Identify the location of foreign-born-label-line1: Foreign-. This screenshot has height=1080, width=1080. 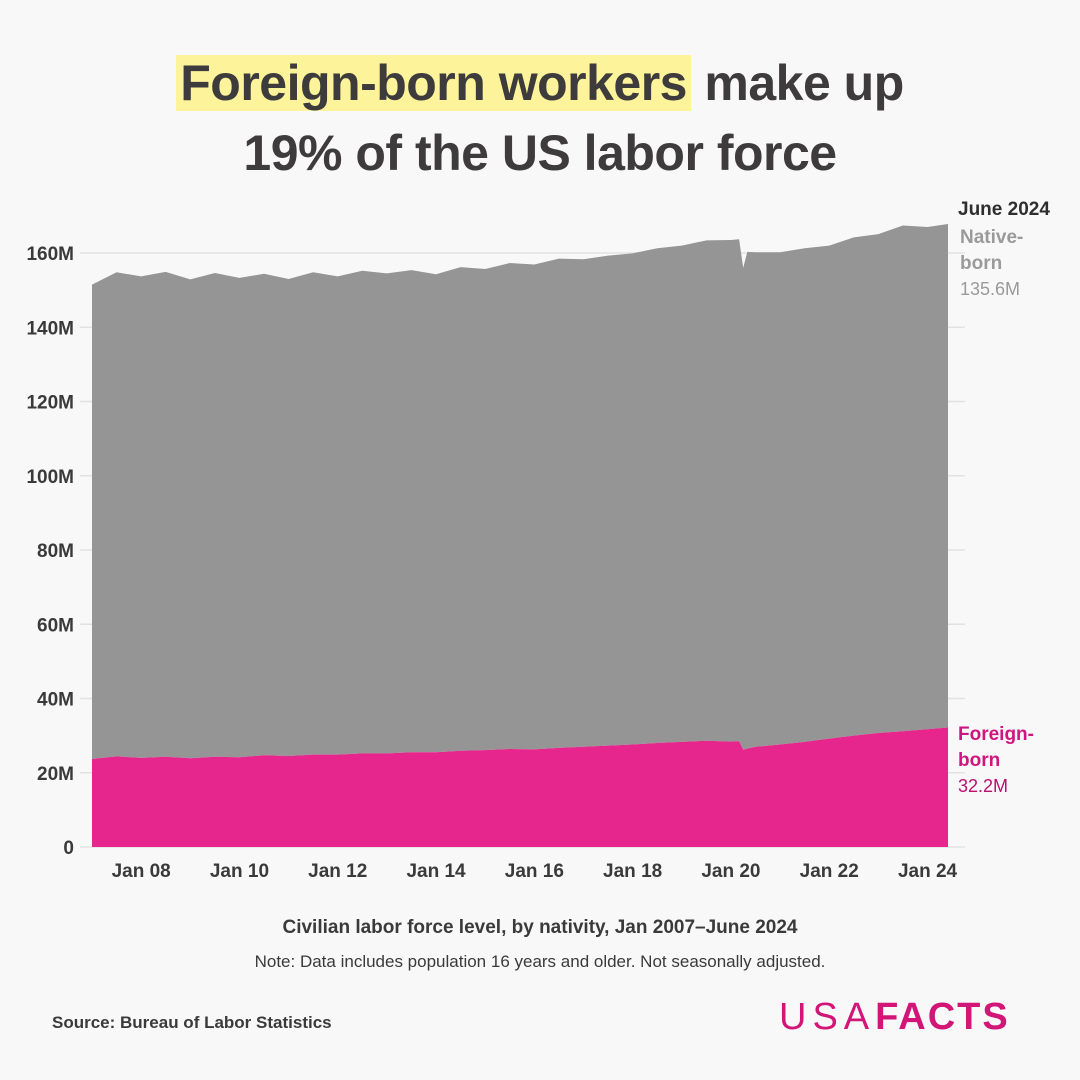
(996, 734).